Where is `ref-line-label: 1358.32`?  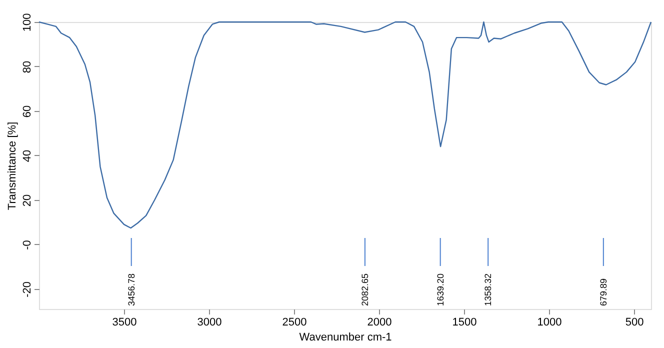 ref-line-label: 1358.32 is located at coordinates (488, 289).